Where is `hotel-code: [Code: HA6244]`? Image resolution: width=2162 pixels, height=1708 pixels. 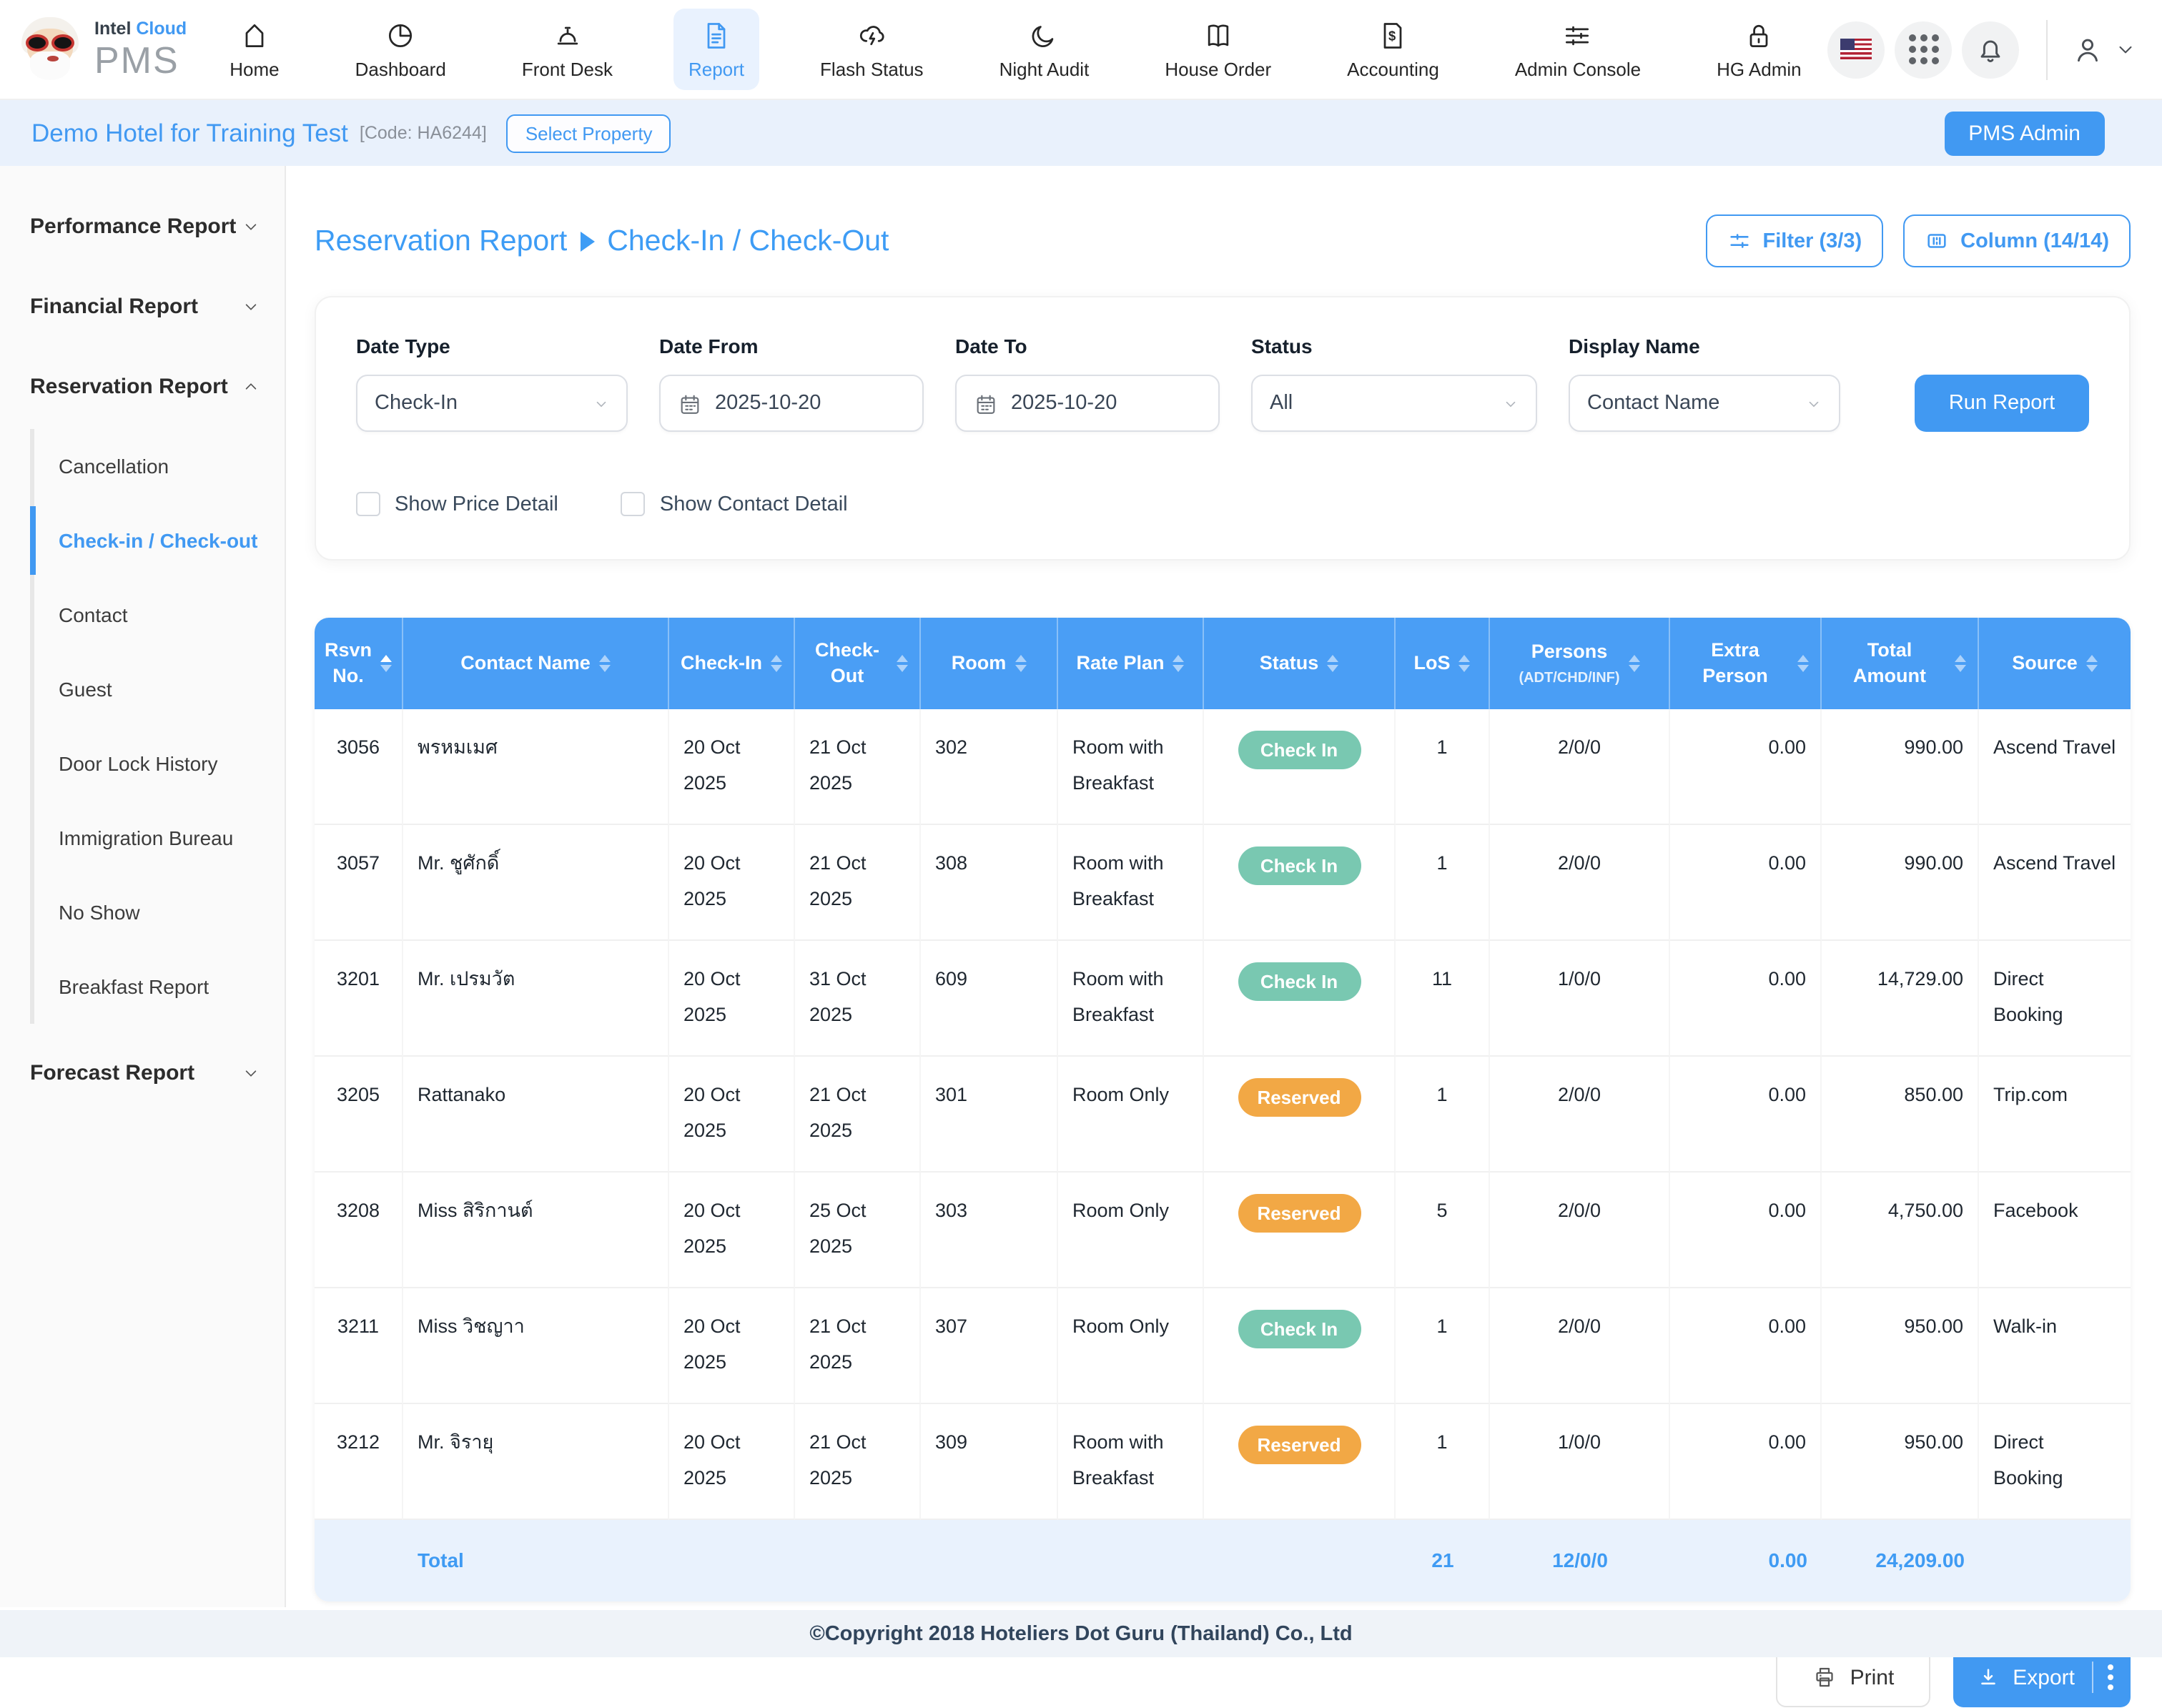
hotel-code: [Code: HA6244] is located at coordinates (423, 133).